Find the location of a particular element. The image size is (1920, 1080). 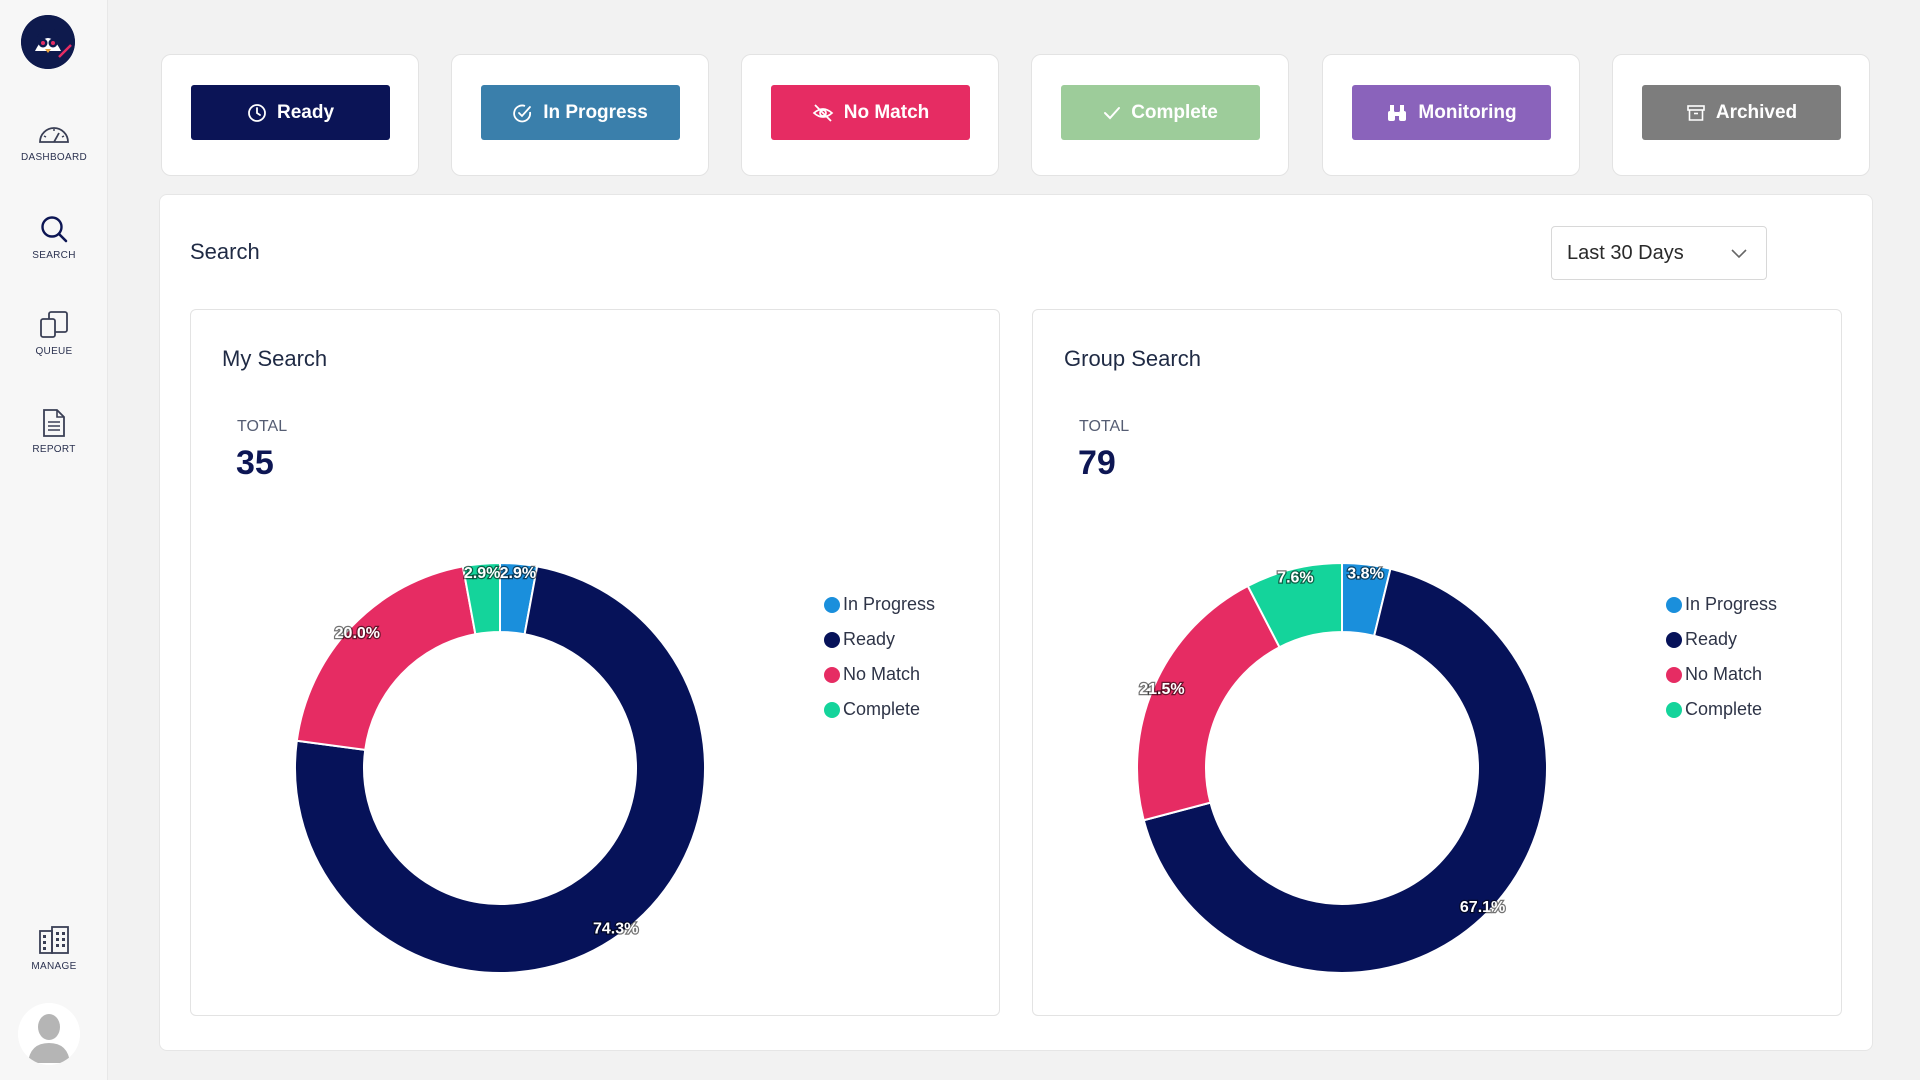

status-card-ready: Ready is located at coordinates (290, 115).